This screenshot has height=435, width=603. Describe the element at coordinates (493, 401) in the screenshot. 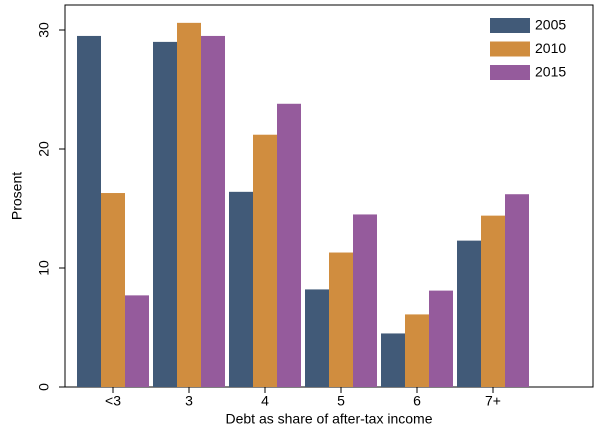

I see `x-tick-label: 7+` at that location.